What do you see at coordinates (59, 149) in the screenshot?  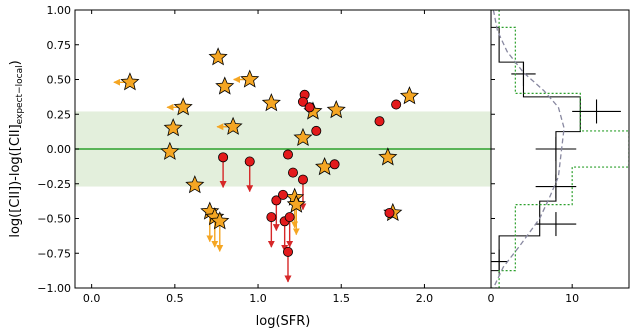 I see `y-tick-label: 0.00` at bounding box center [59, 149].